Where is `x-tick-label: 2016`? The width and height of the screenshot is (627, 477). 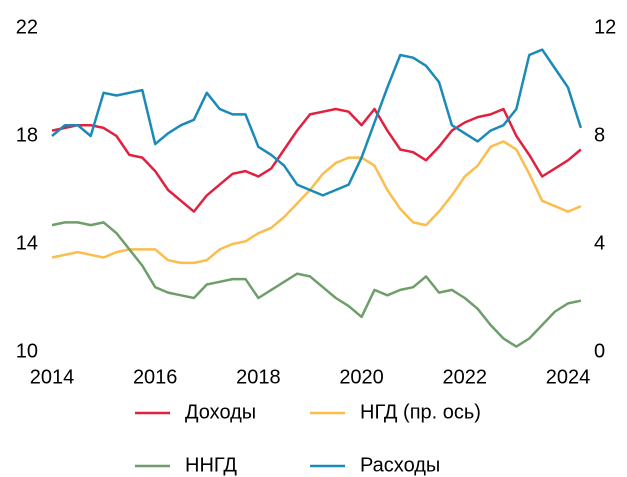 x-tick-label: 2016 is located at coordinates (155, 377).